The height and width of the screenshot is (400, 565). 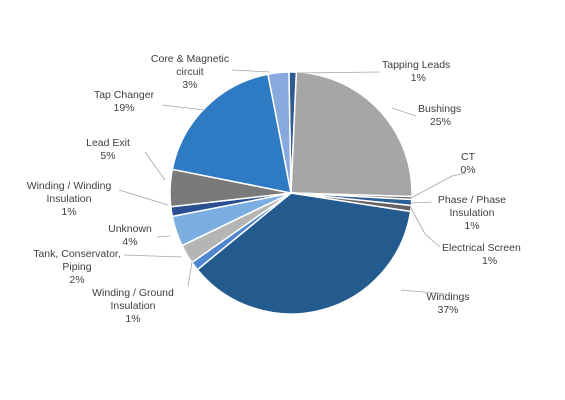 I want to click on slice-name: Core & Magnetic, so click(x=190, y=59).